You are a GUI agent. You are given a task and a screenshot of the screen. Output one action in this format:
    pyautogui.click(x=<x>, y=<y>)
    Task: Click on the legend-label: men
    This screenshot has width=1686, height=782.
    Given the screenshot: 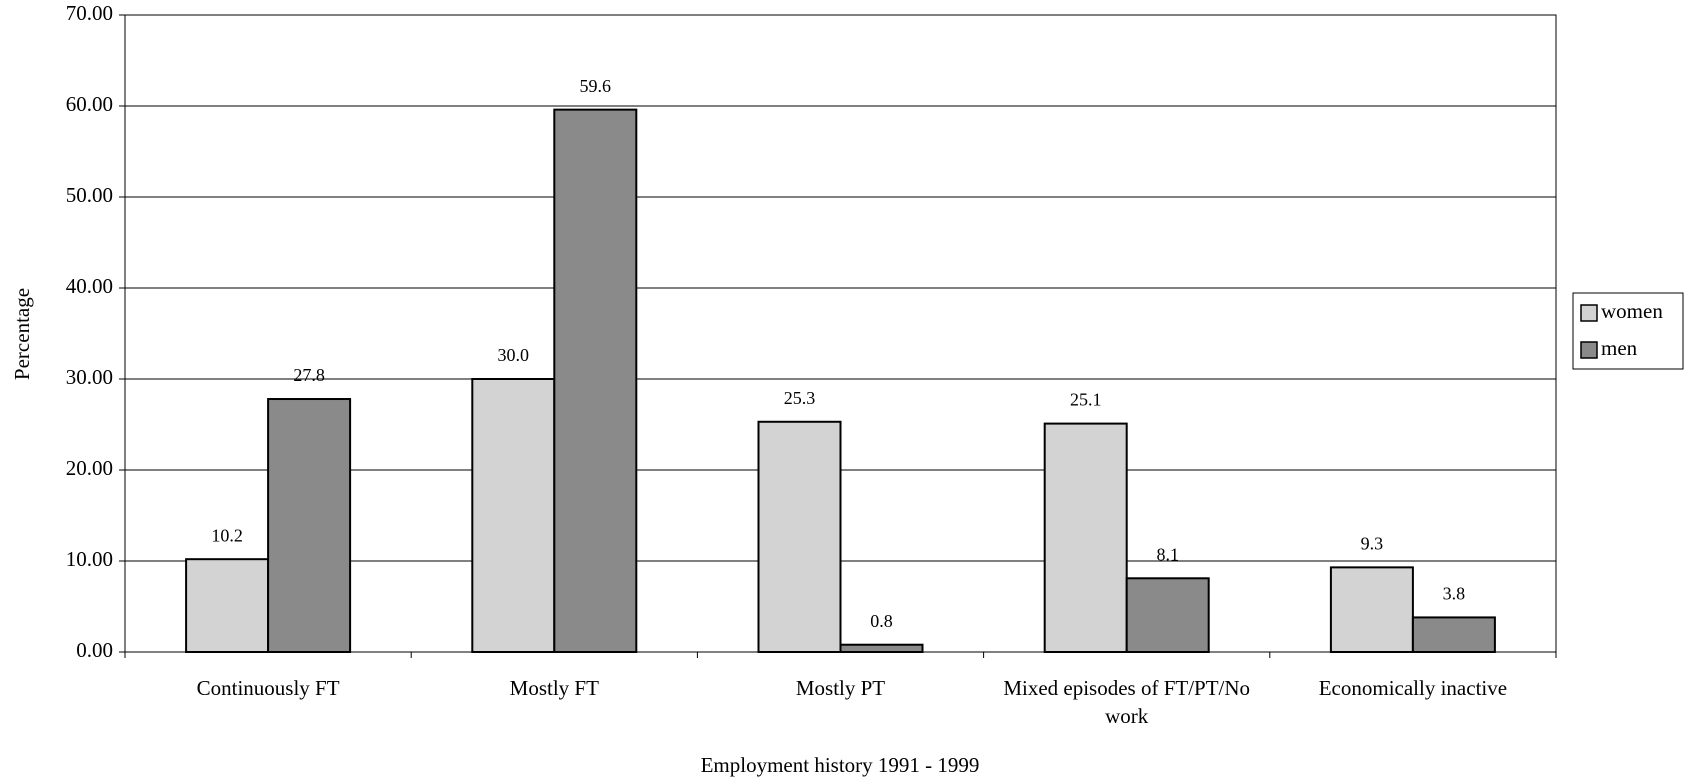 What is the action you would take?
    pyautogui.click(x=1619, y=348)
    